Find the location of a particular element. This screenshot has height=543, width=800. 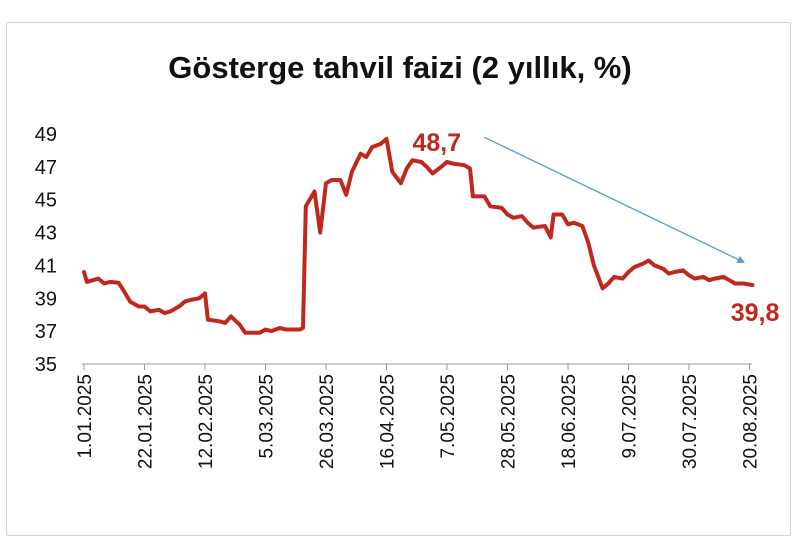

x-tick-label: 18.06.2025 is located at coordinates (569, 421).